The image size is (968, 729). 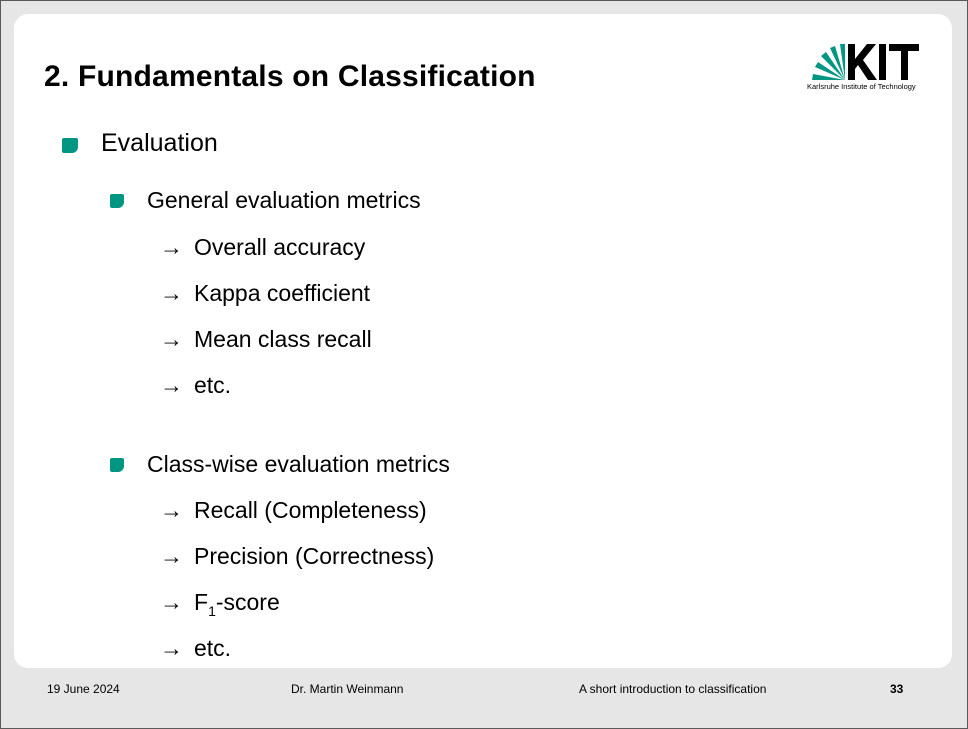 What do you see at coordinates (290, 76) in the screenshot?
I see `slide-title: 2. Fundamentals on Classification` at bounding box center [290, 76].